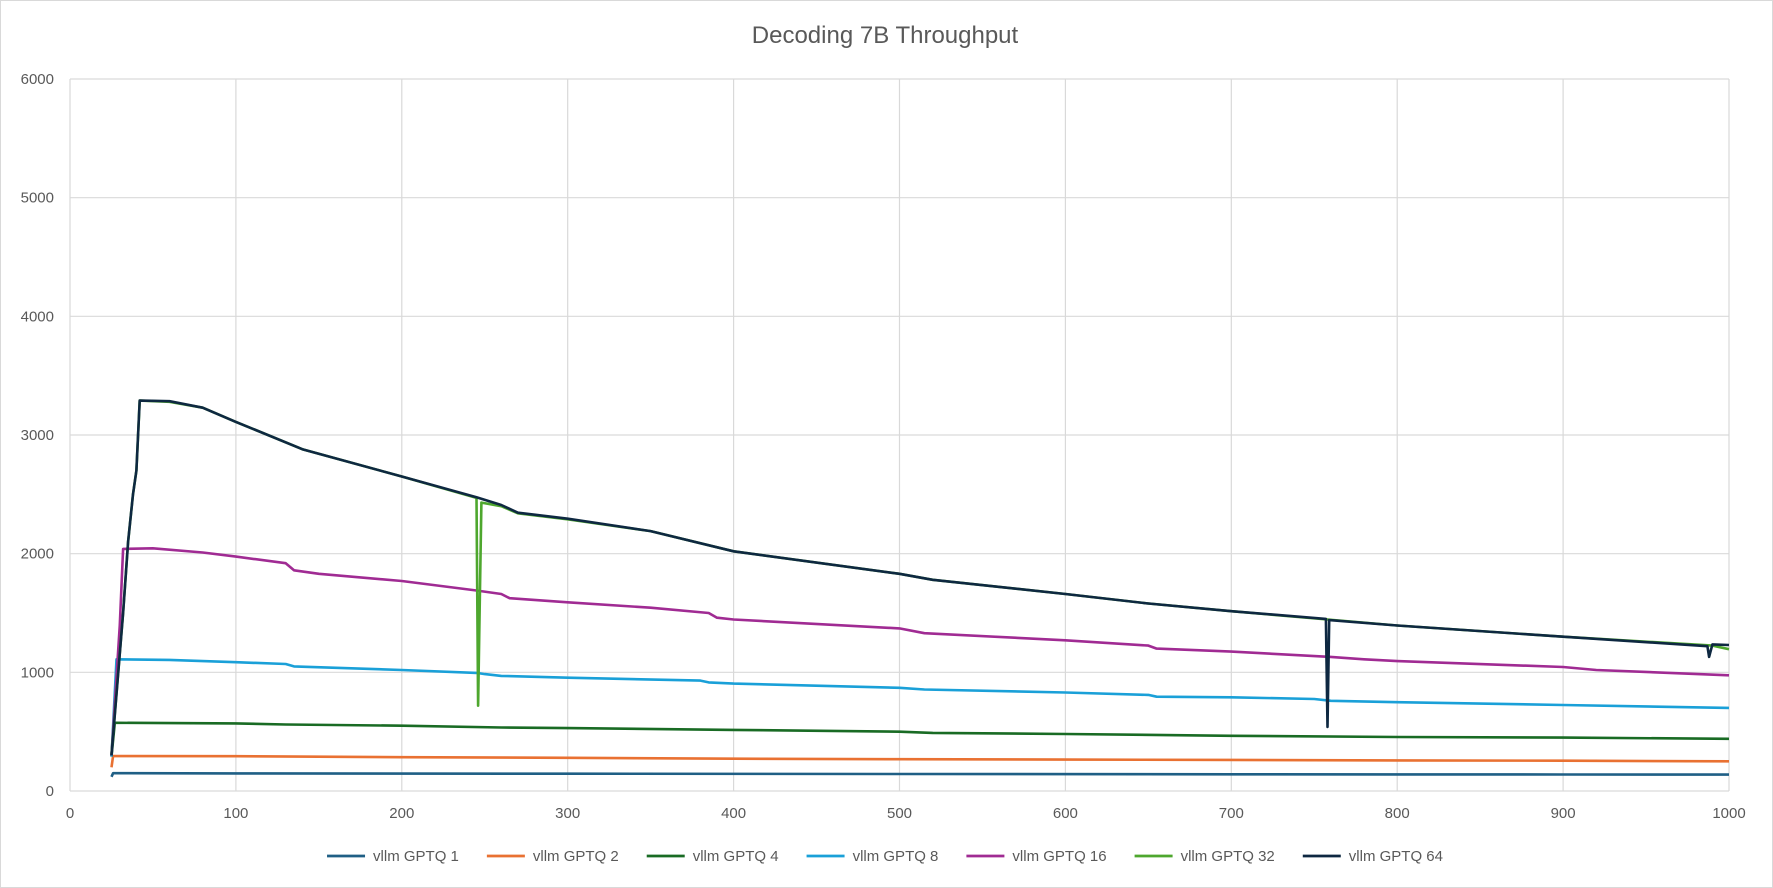  Describe the element at coordinates (235, 813) in the screenshot. I see `x-tick-label: 100` at that location.